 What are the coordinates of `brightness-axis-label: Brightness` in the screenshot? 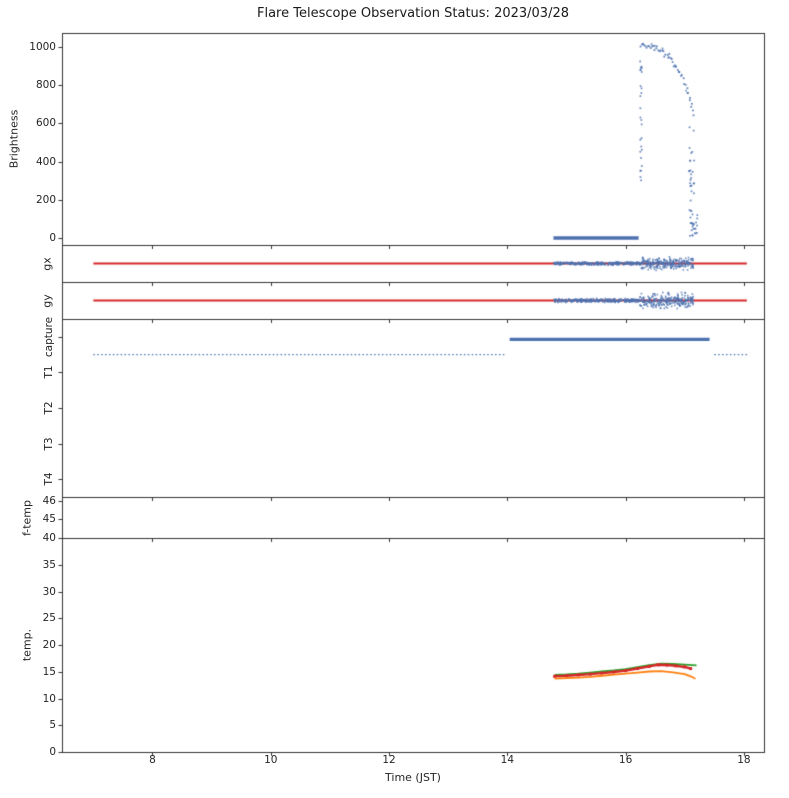 It's located at (14, 139).